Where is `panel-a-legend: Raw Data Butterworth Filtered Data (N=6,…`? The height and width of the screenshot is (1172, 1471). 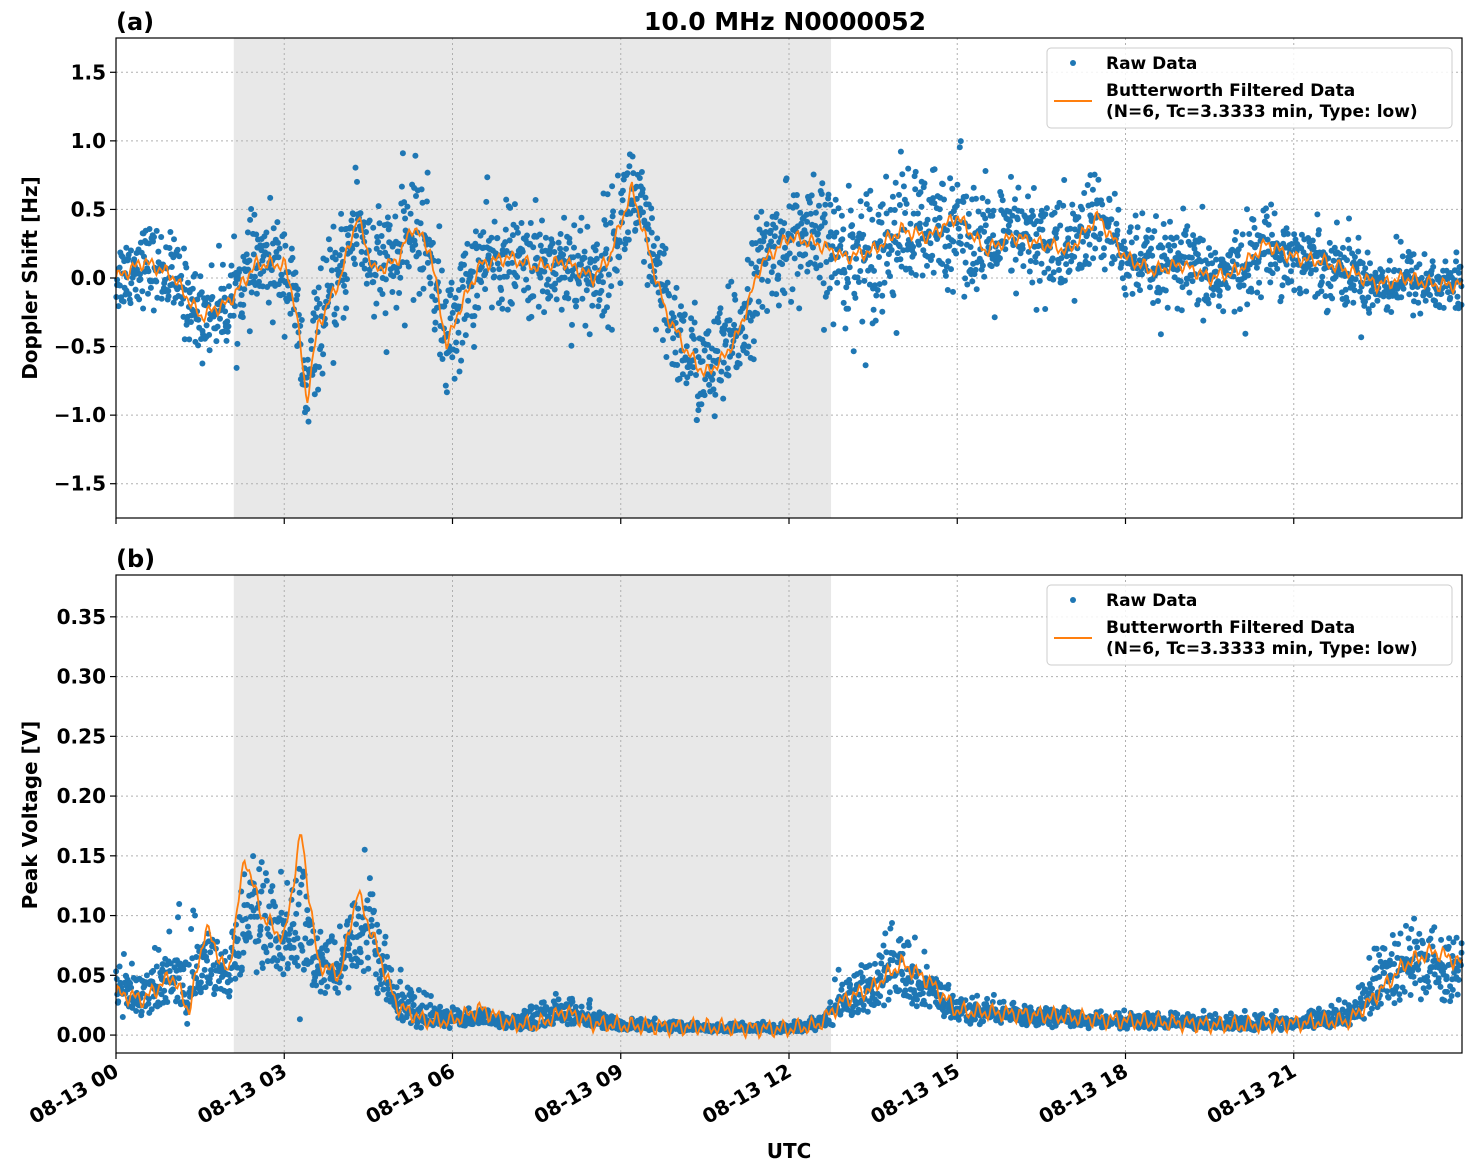
panel-a-legend: Raw Data Butterworth Filtered Data (N=6,… is located at coordinates (1249, 88).